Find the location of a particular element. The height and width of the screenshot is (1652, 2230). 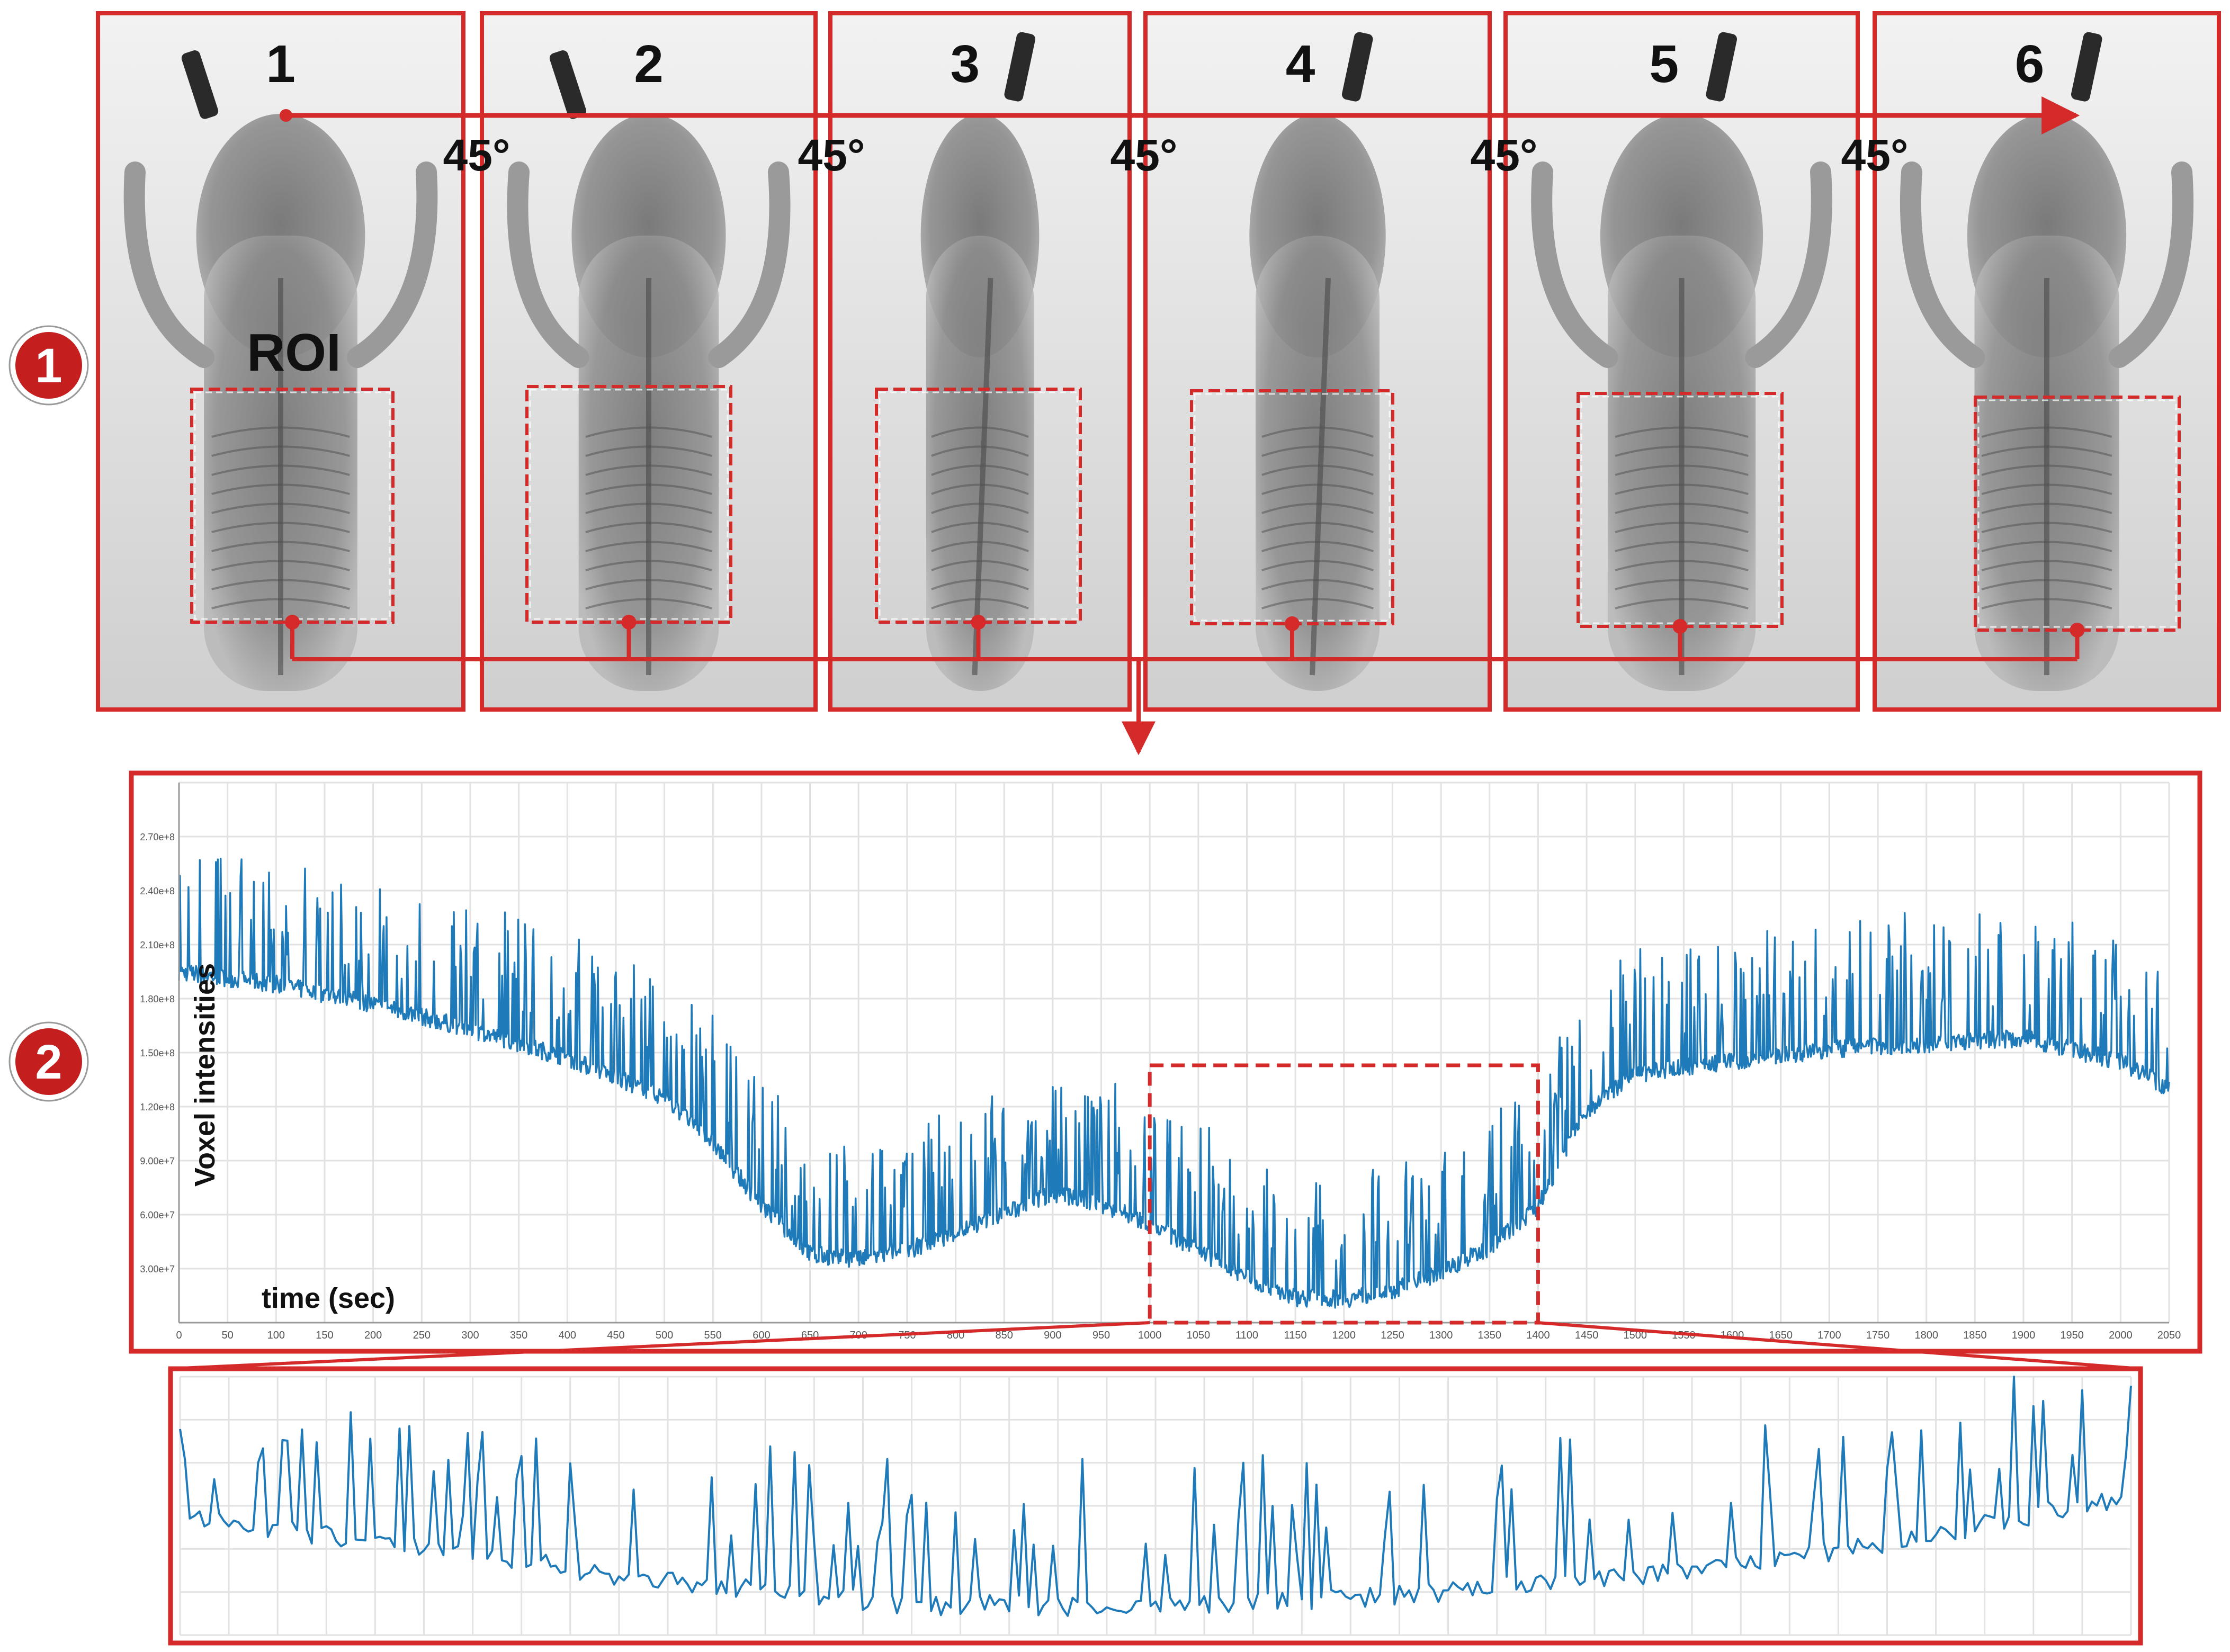

projection-panel-3: 3 is located at coordinates (980, 361).